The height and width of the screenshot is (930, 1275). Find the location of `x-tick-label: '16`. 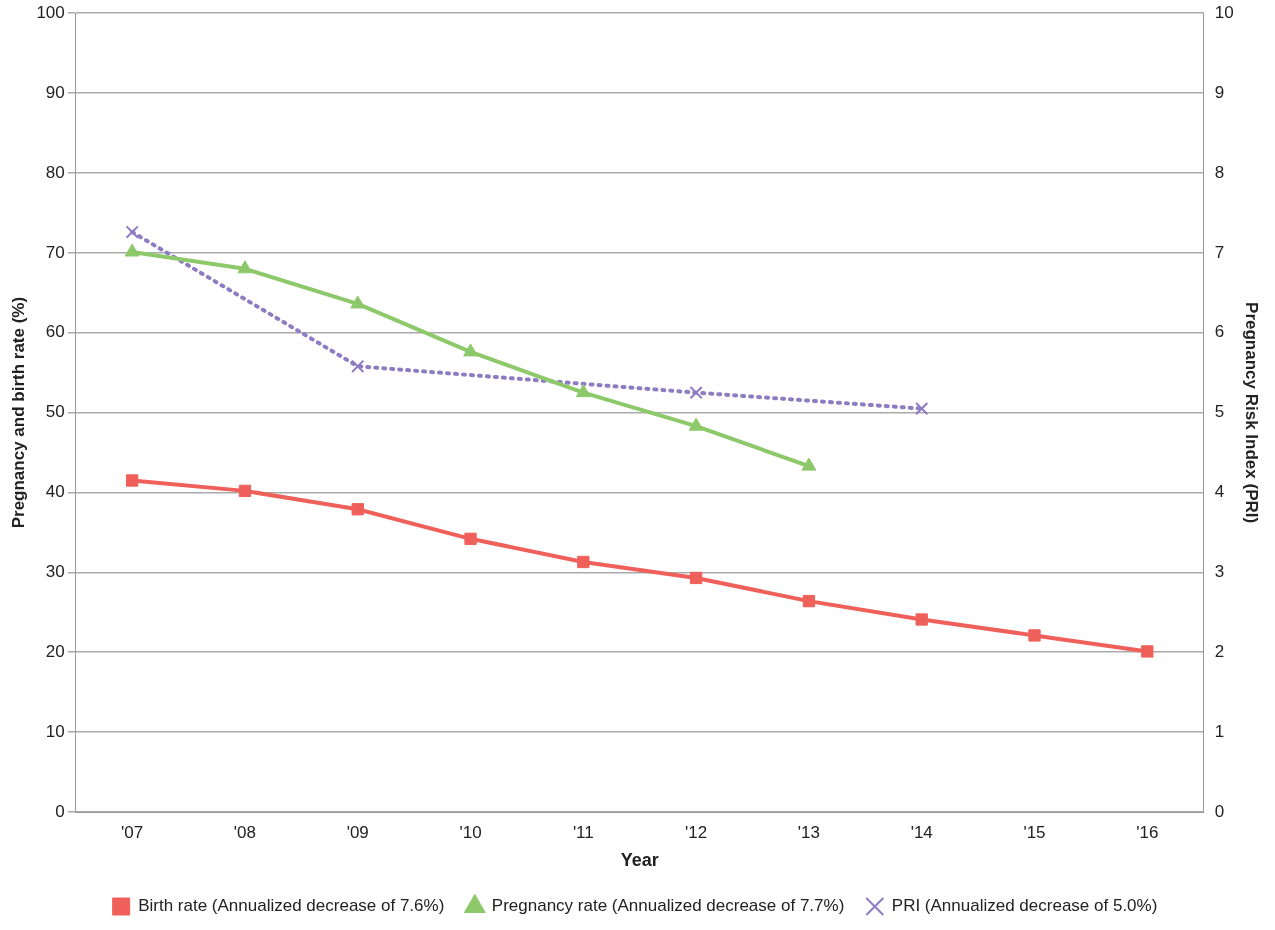

x-tick-label: '16 is located at coordinates (1147, 832).